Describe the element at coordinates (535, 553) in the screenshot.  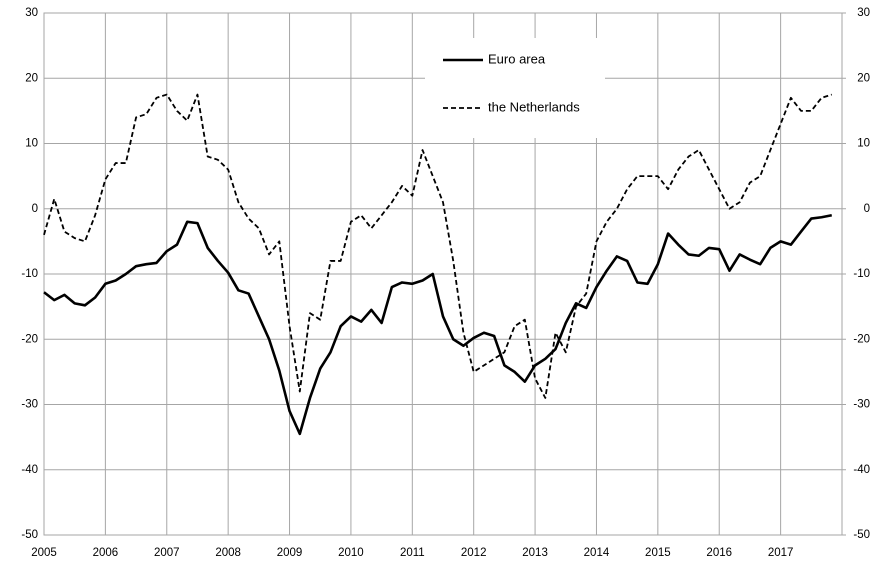
I see `x-tick-label: 2013` at that location.